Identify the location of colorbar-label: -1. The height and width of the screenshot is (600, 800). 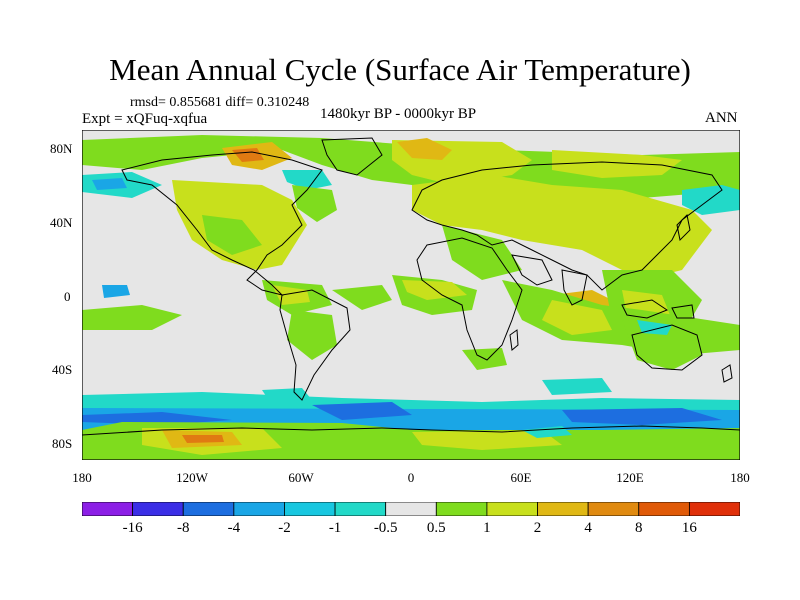
(335, 528).